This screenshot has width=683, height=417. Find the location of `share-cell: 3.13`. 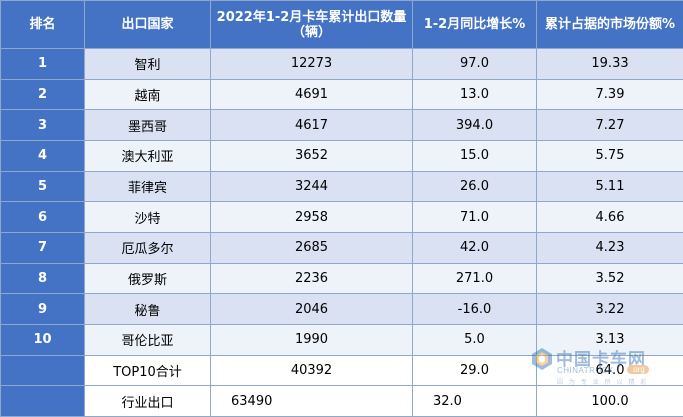

share-cell: 3.13 is located at coordinates (609, 339).